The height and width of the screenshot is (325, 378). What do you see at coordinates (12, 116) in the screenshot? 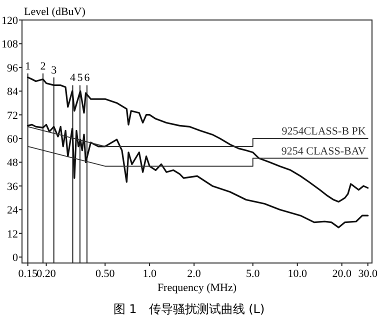
I see `y-tick-label: 72` at bounding box center [12, 116].